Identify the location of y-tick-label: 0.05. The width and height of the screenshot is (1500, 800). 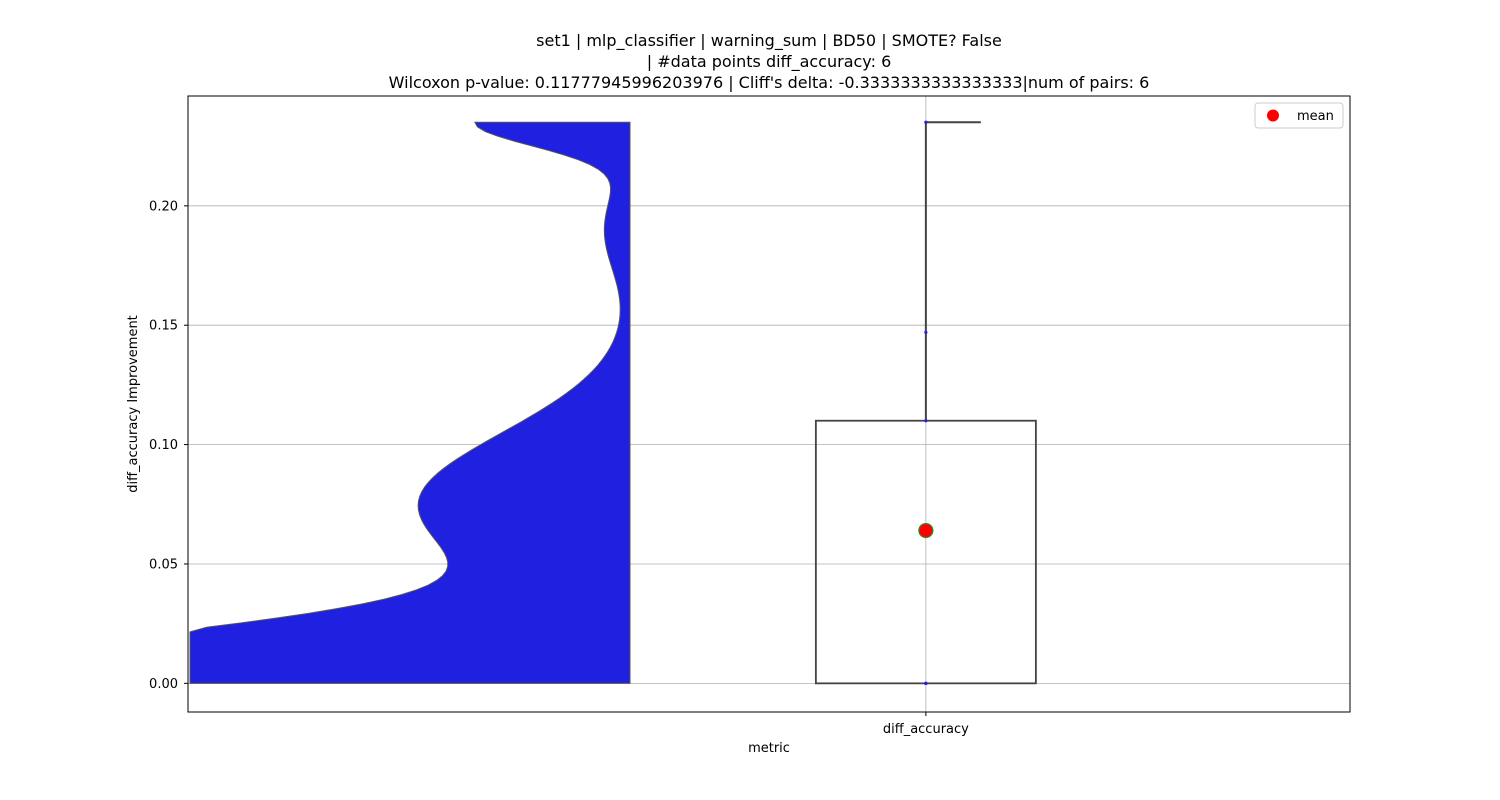
(163, 564).